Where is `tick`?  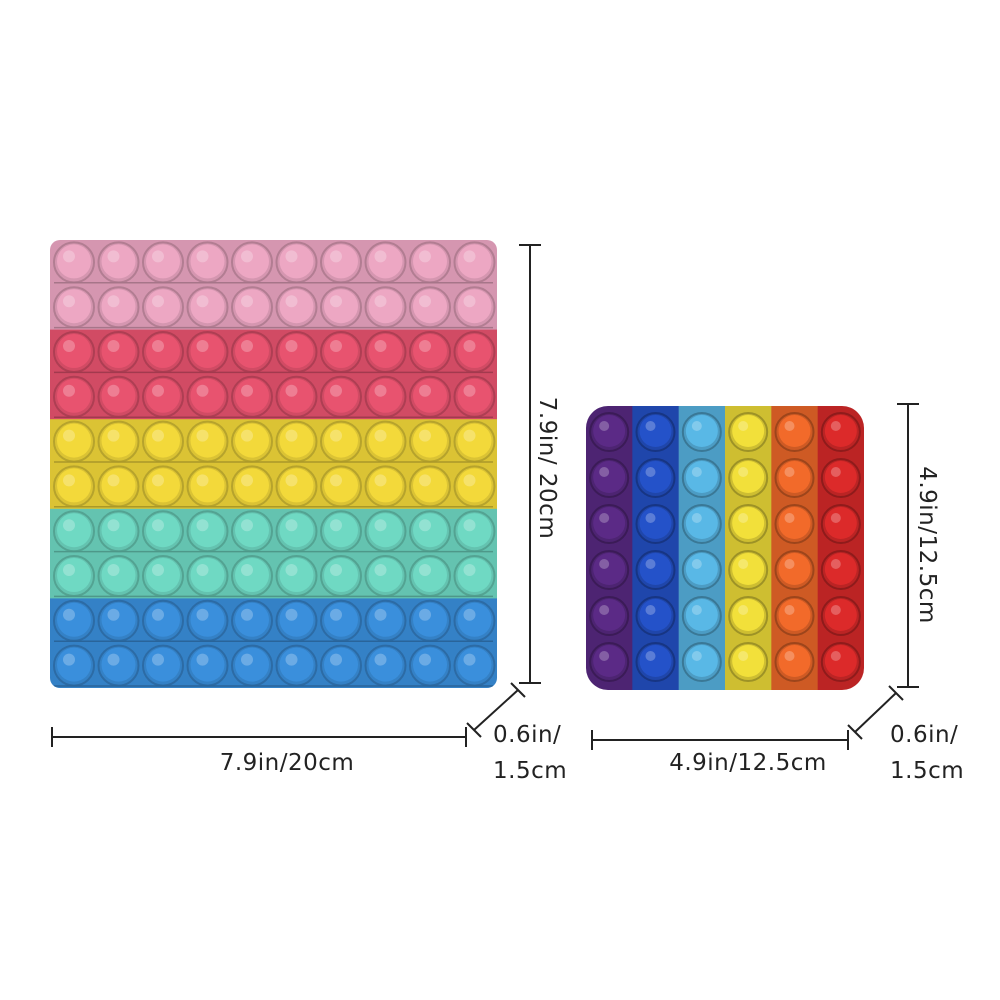
tick is located at coordinates (474, 730).